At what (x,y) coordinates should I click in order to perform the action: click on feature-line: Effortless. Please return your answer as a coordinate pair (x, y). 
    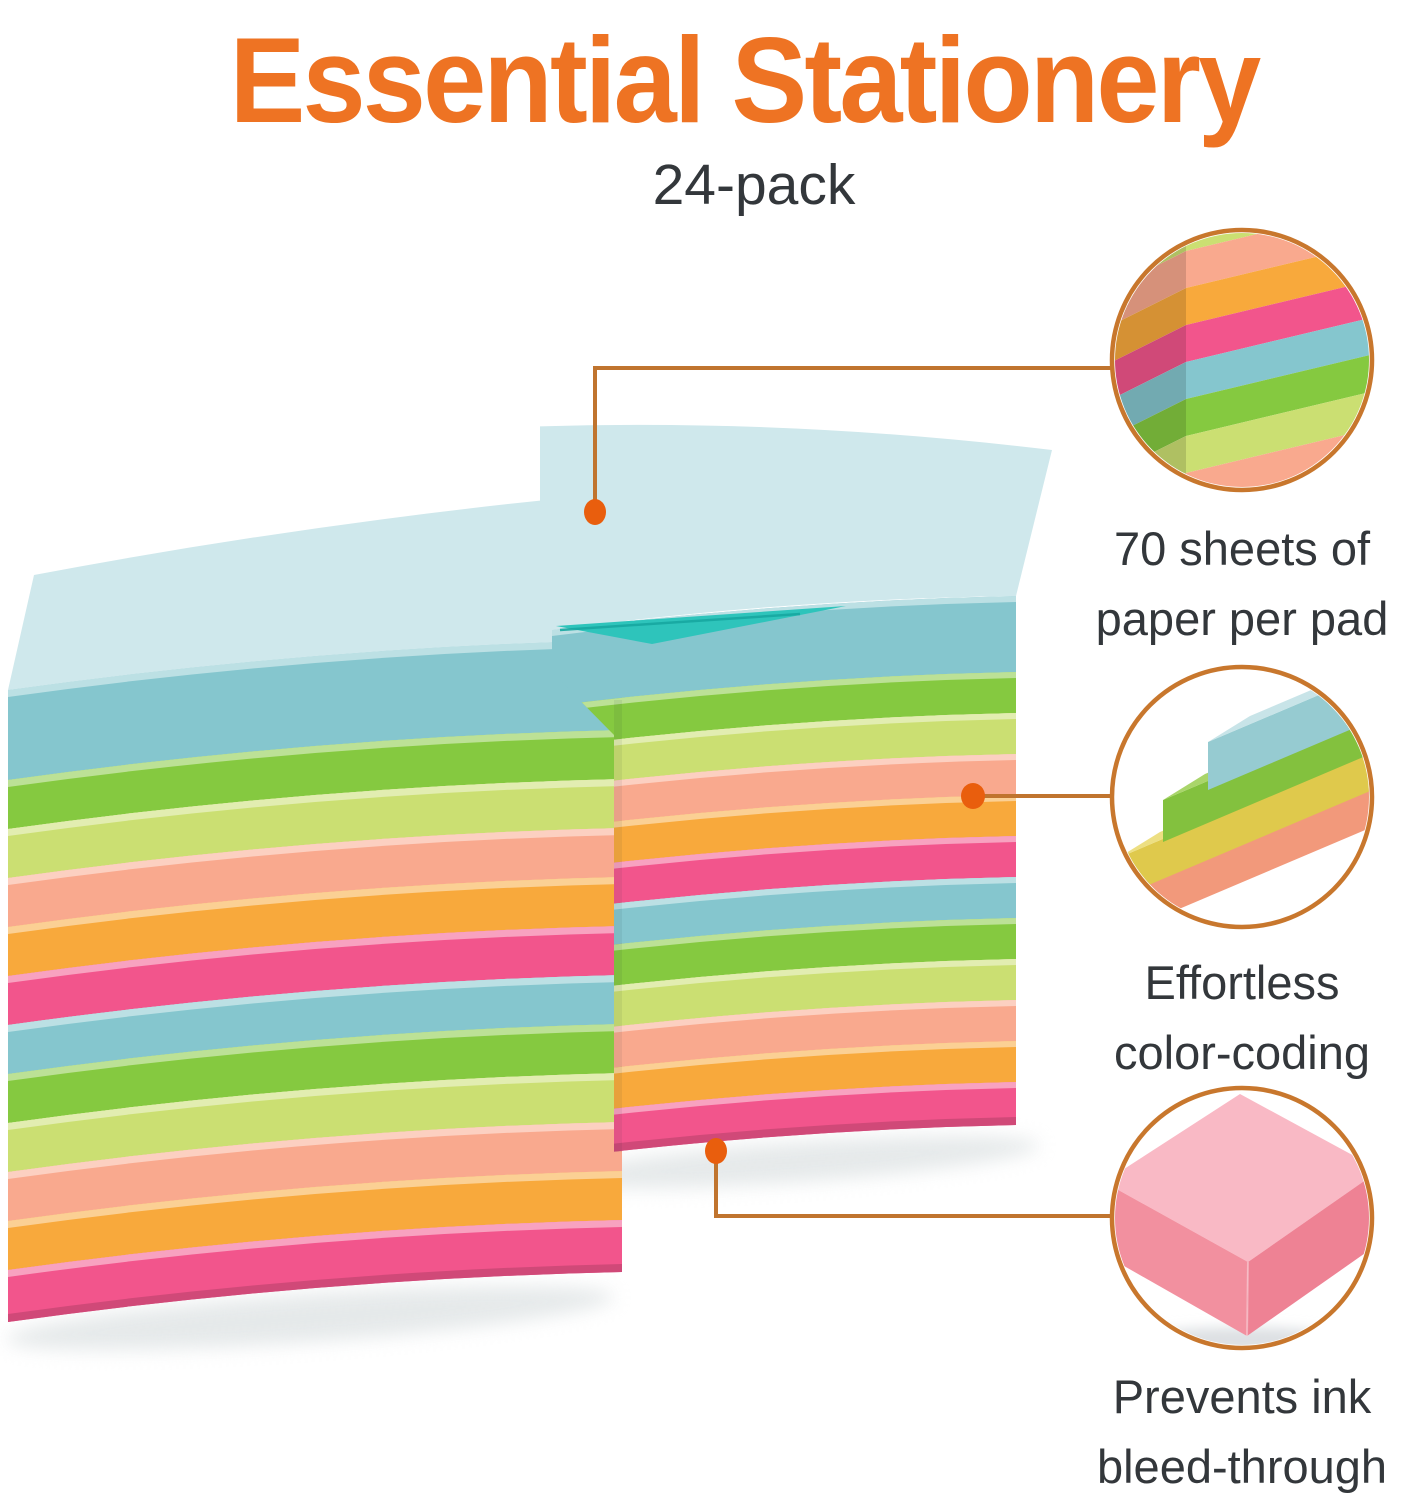
    Looking at the image, I should click on (1242, 982).